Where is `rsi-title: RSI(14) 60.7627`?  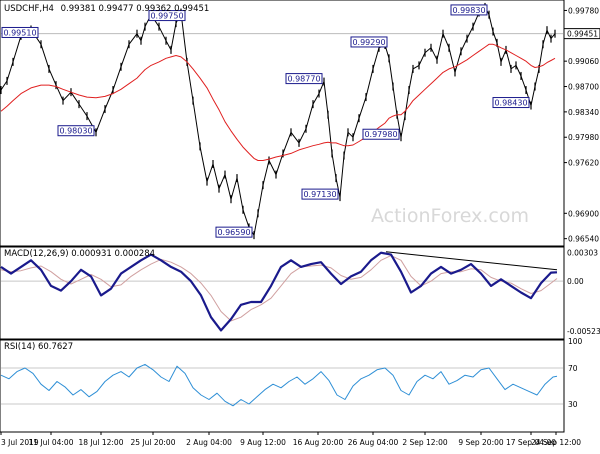 rsi-title: RSI(14) 60.7627 is located at coordinates (38, 347).